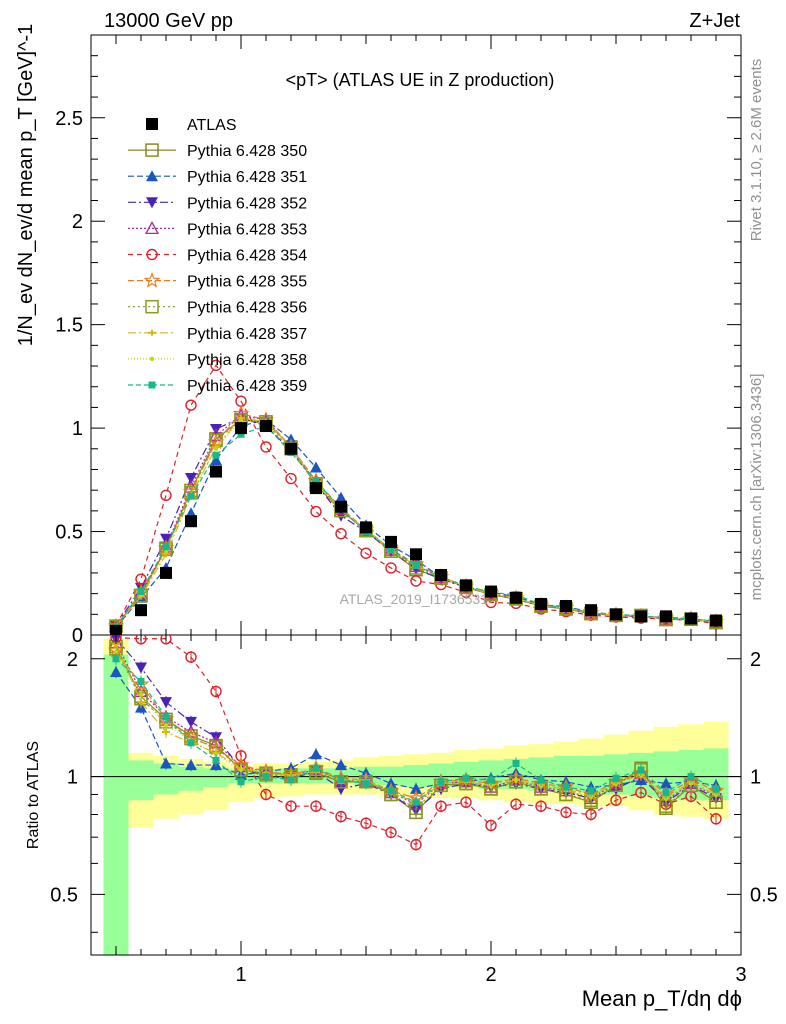 The width and height of the screenshot is (786, 1024). I want to click on y-tick-label: 1, so click(77, 429).